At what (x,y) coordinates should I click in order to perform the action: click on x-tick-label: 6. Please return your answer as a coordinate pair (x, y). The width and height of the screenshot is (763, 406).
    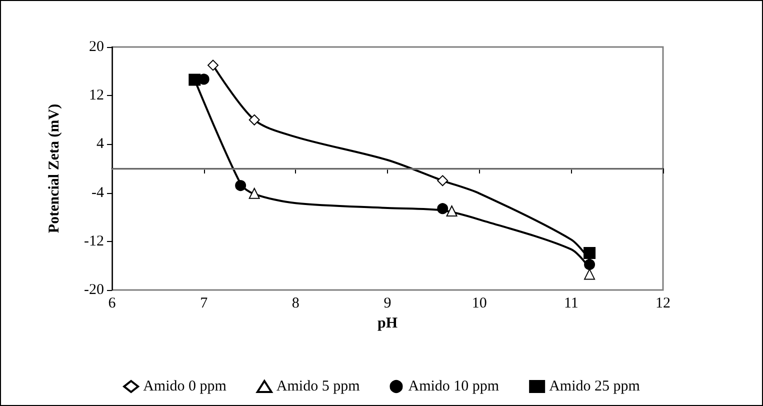
    Looking at the image, I should click on (112, 304).